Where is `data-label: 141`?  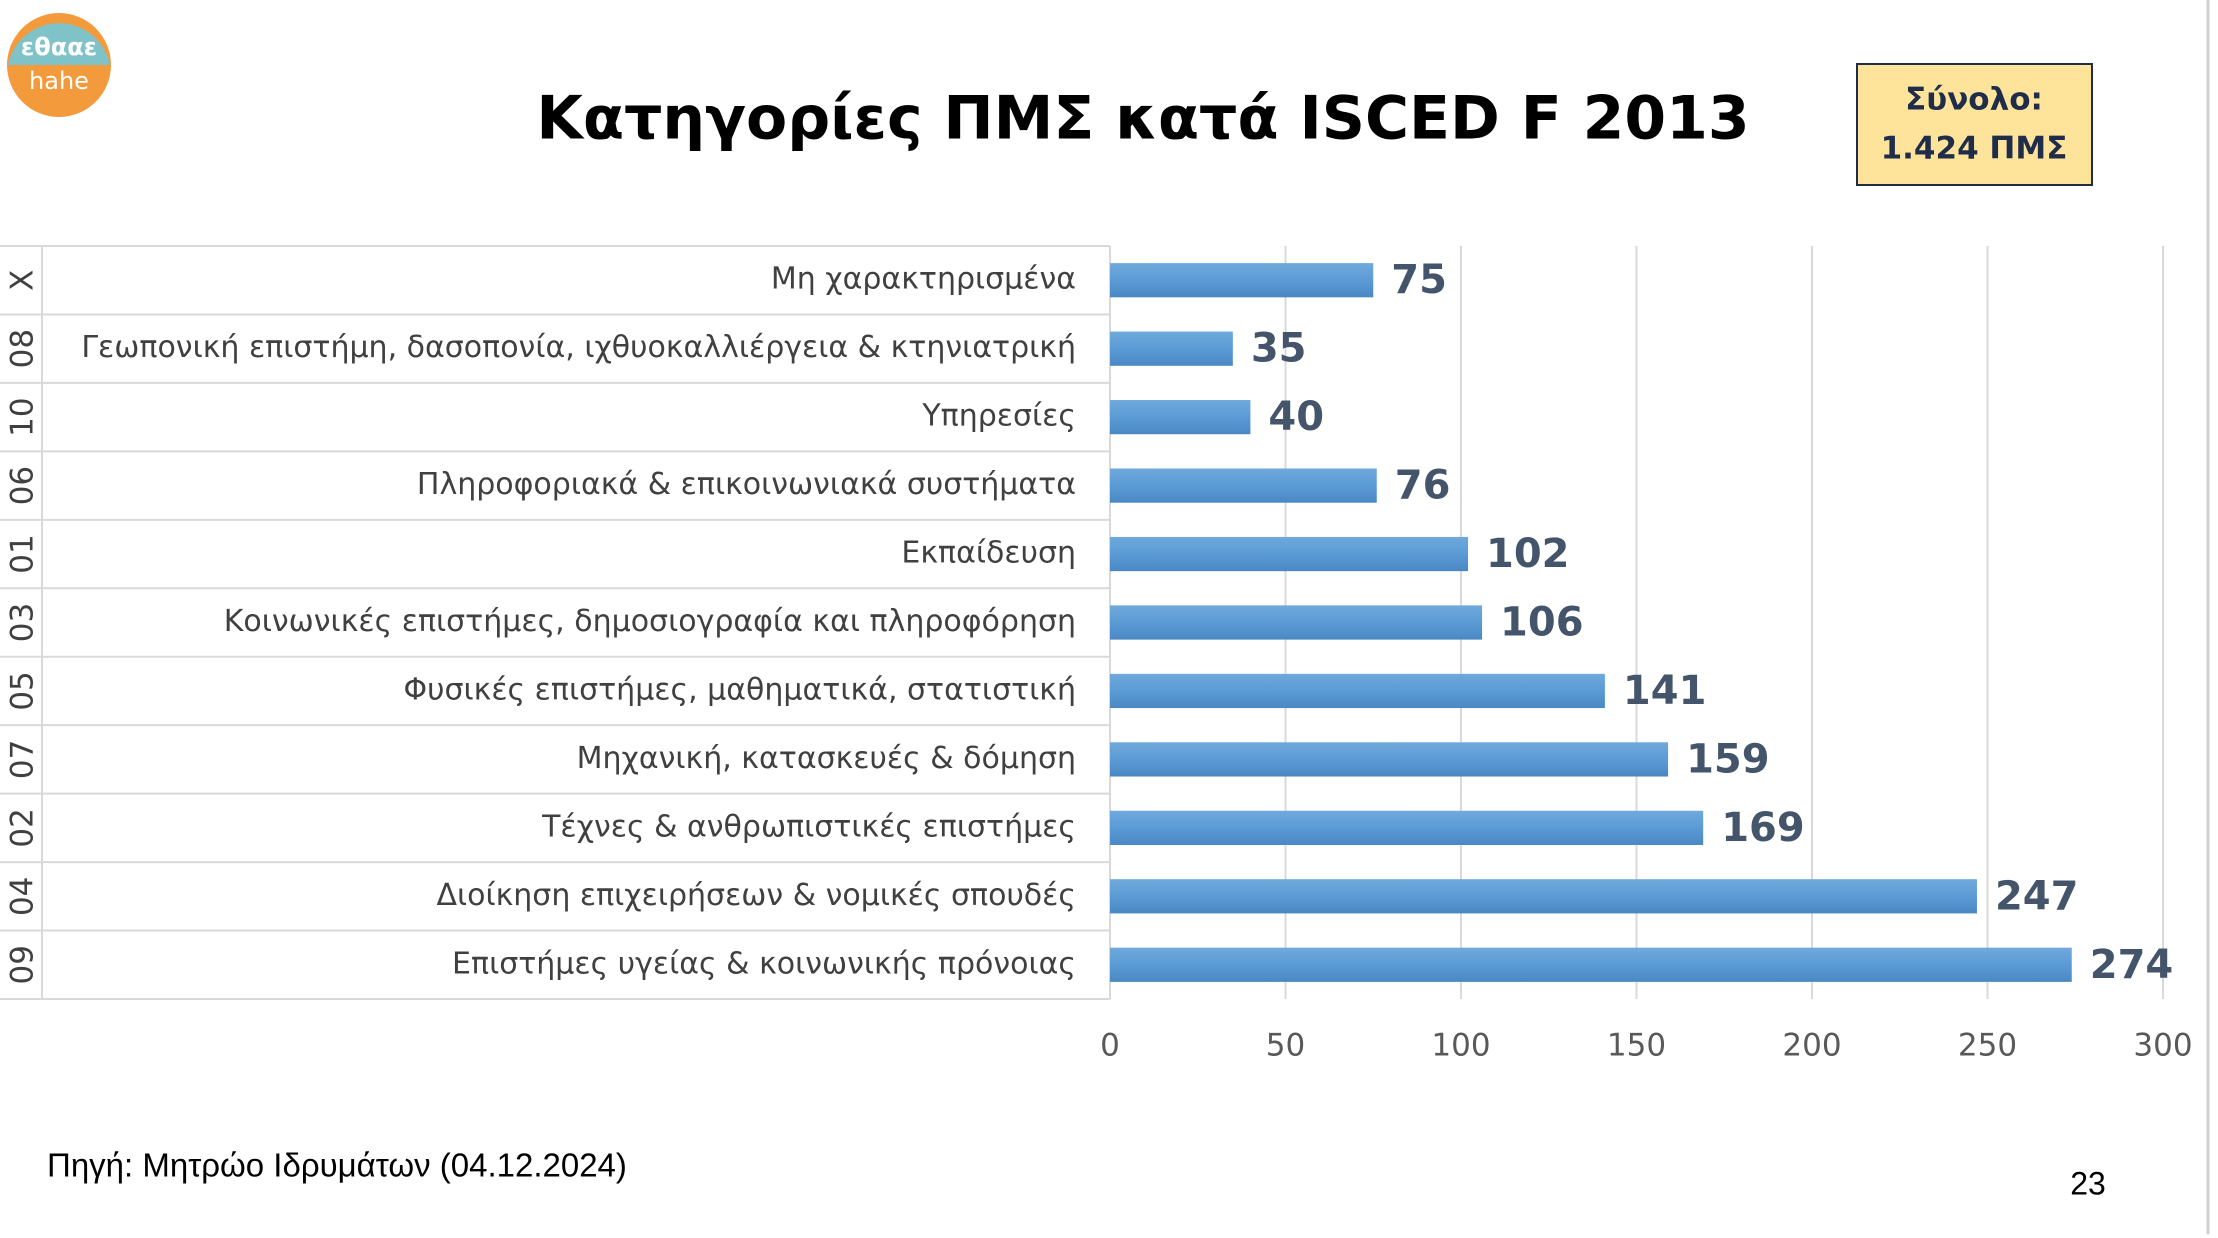
data-label: 141 is located at coordinates (1665, 691).